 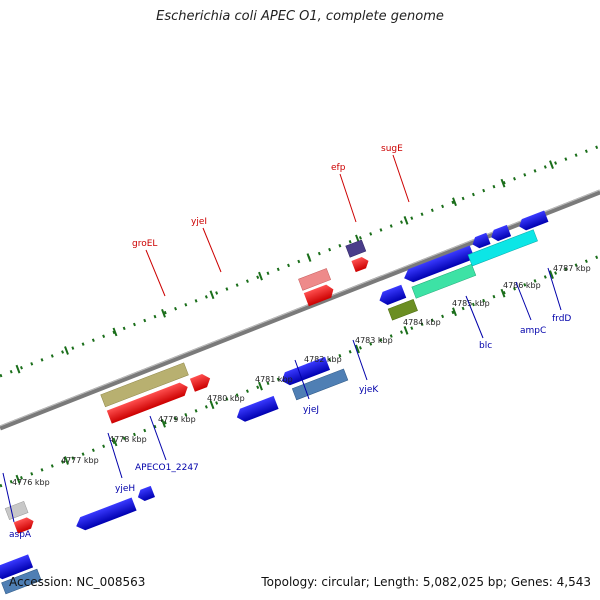 I want to click on feature-red-gene-left, so click(x=24, y=525).